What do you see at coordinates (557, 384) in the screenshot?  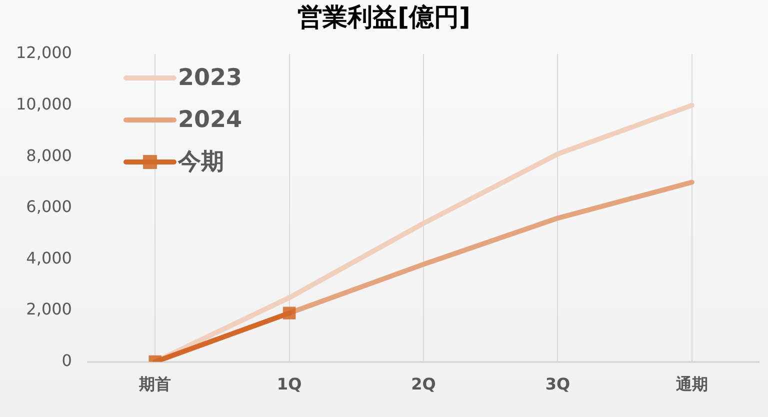 I see `x-tick-label: 3Q` at bounding box center [557, 384].